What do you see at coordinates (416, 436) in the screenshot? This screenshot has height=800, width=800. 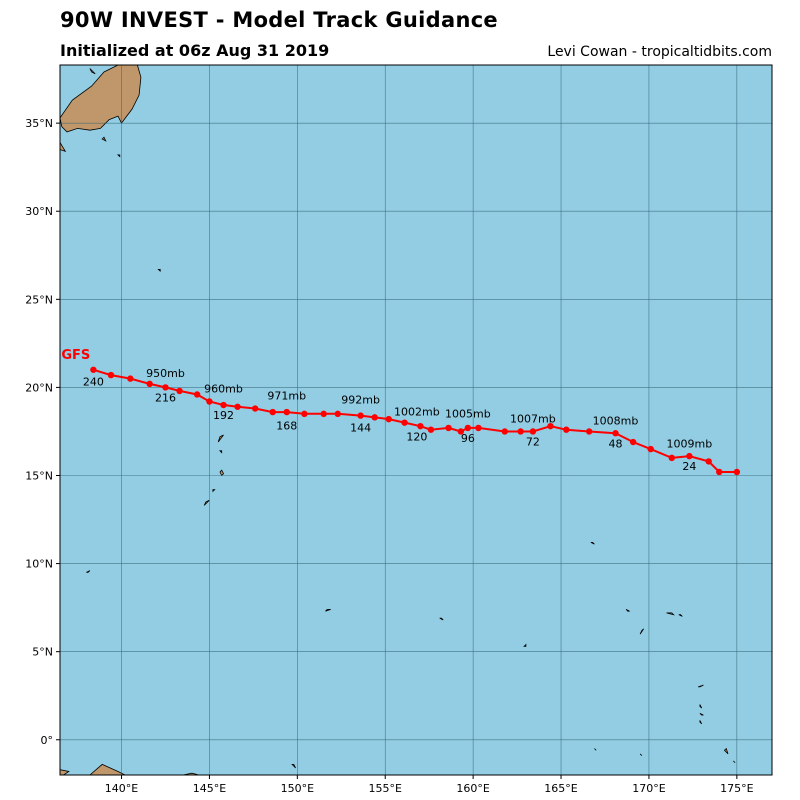 I see `forecast-hour-label: 120` at bounding box center [416, 436].